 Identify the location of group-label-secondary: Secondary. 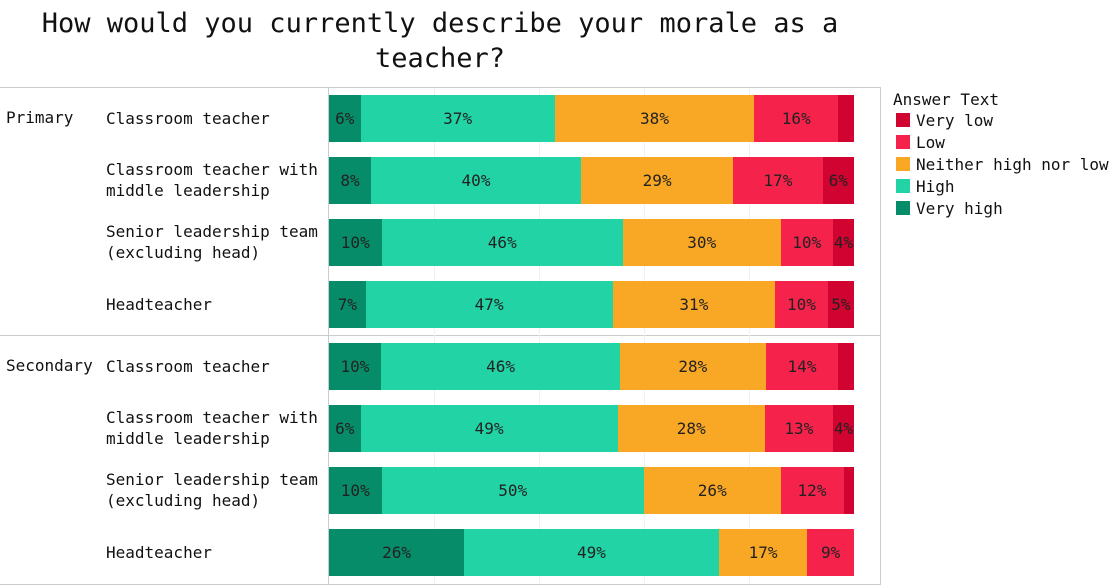
(49, 365).